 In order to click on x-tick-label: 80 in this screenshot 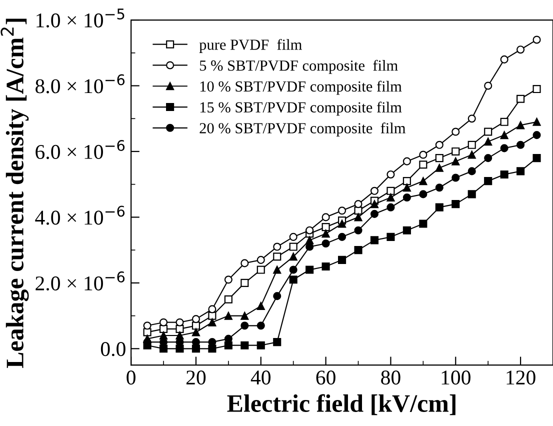, I will do `click(390, 377)`.